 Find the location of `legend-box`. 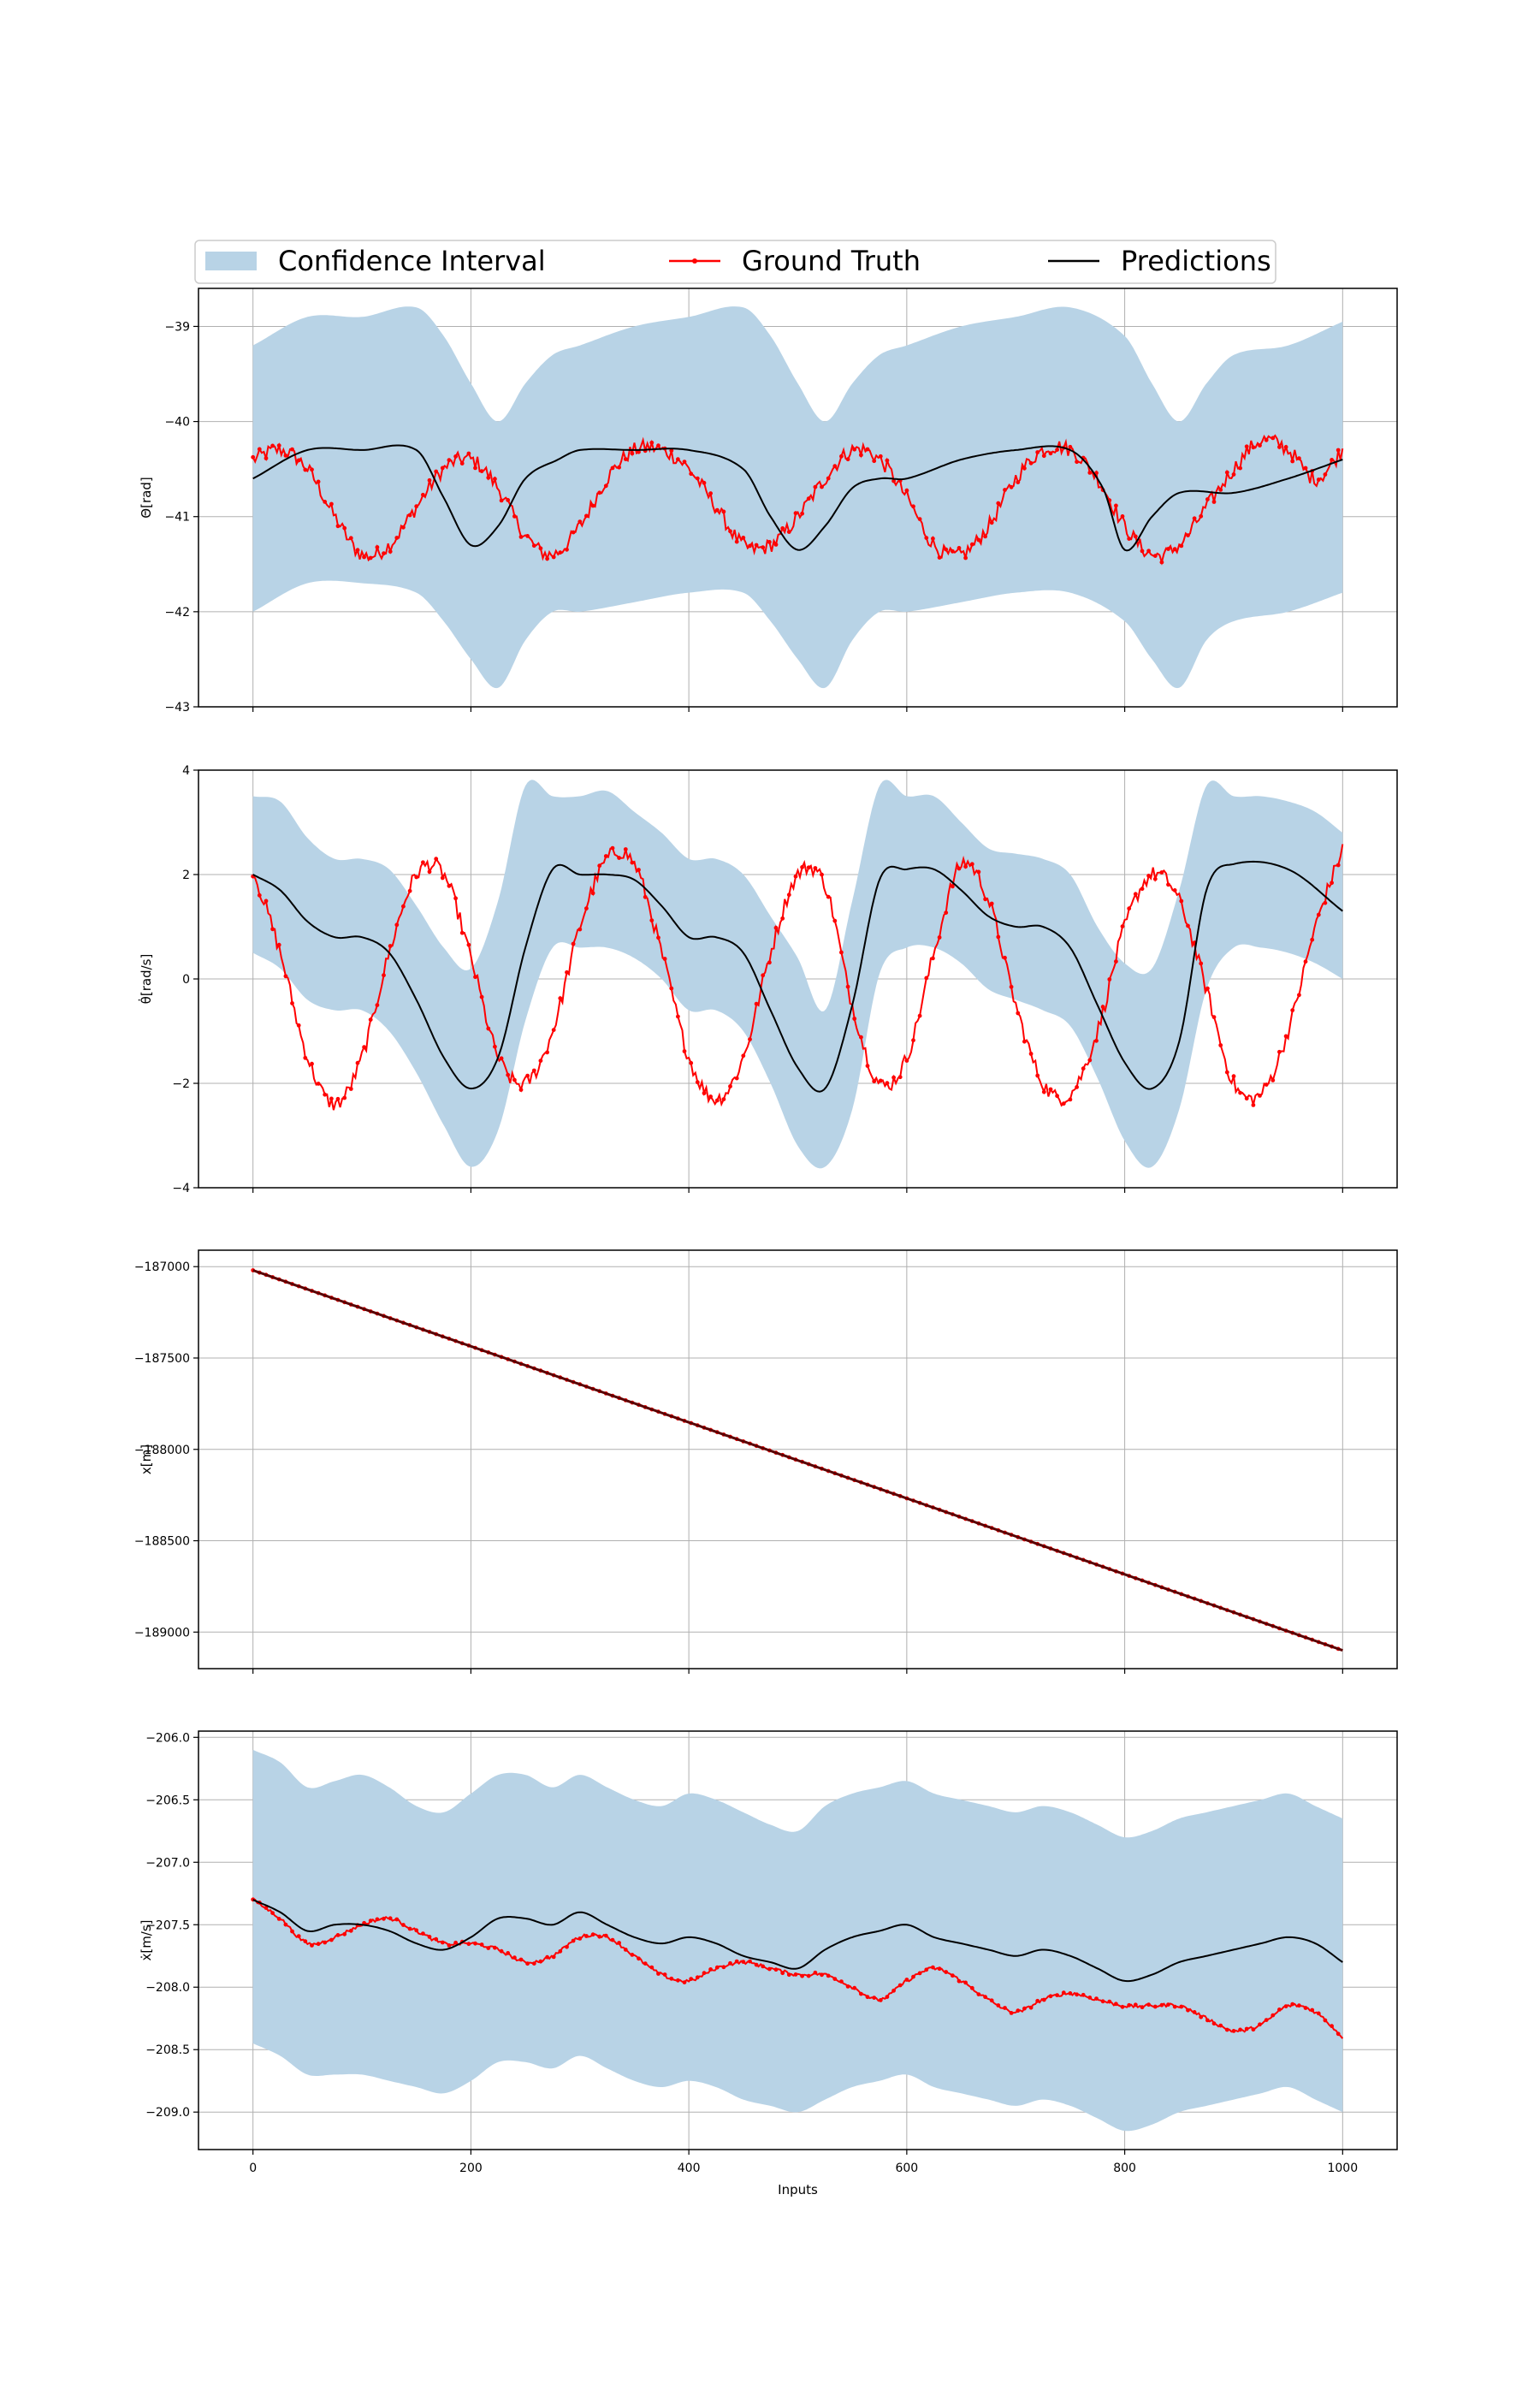

legend-box is located at coordinates (735, 262).